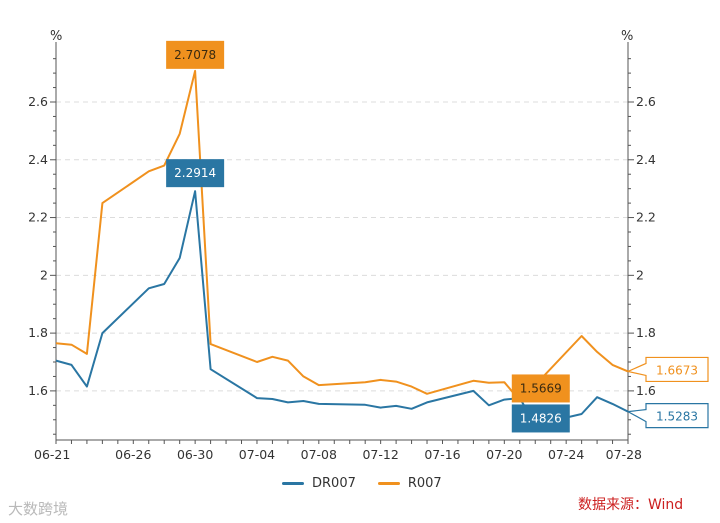  What do you see at coordinates (56, 36) in the screenshot?
I see `y-unit-left: %` at bounding box center [56, 36].